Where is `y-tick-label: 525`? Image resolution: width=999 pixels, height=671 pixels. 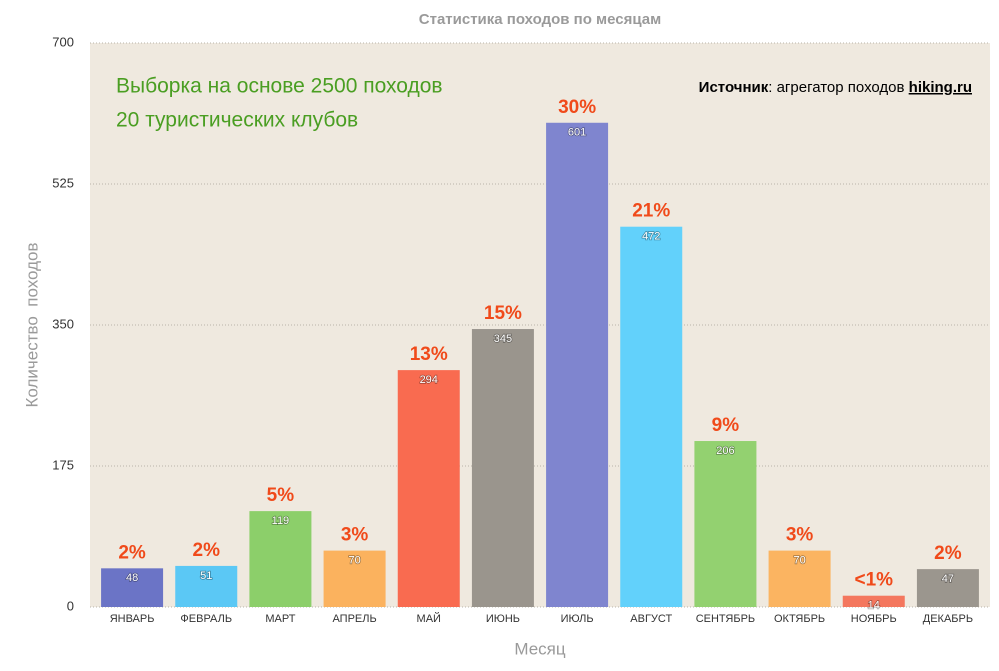
y-tick-label: 525 is located at coordinates (63, 182).